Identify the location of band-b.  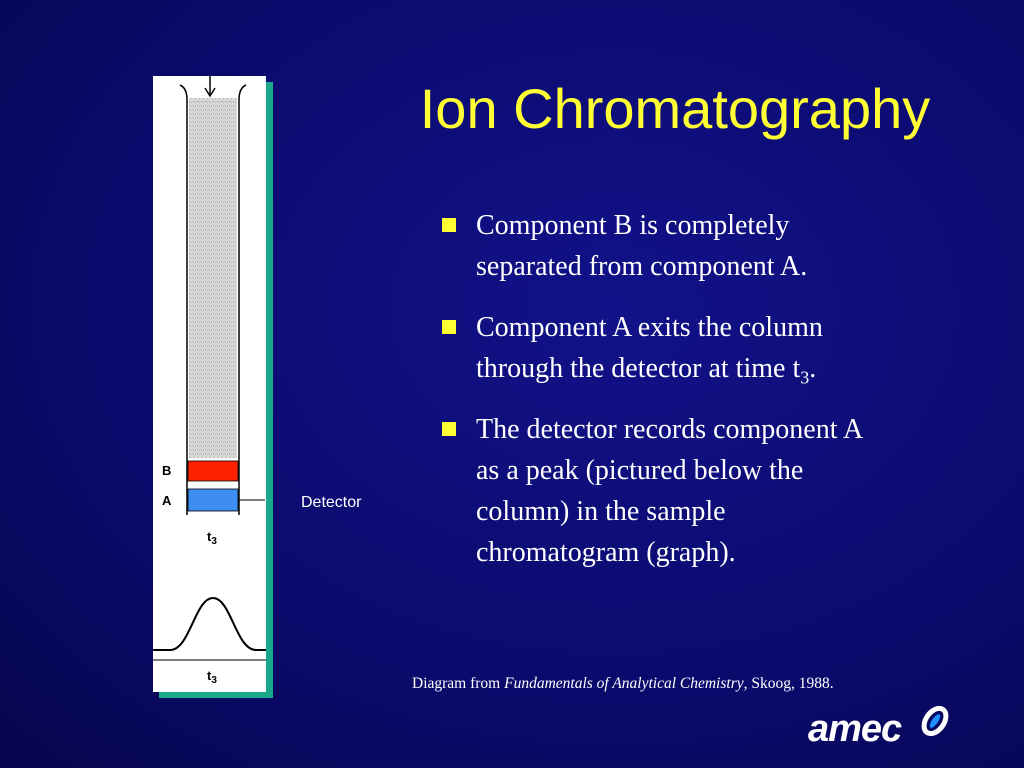
(213, 471).